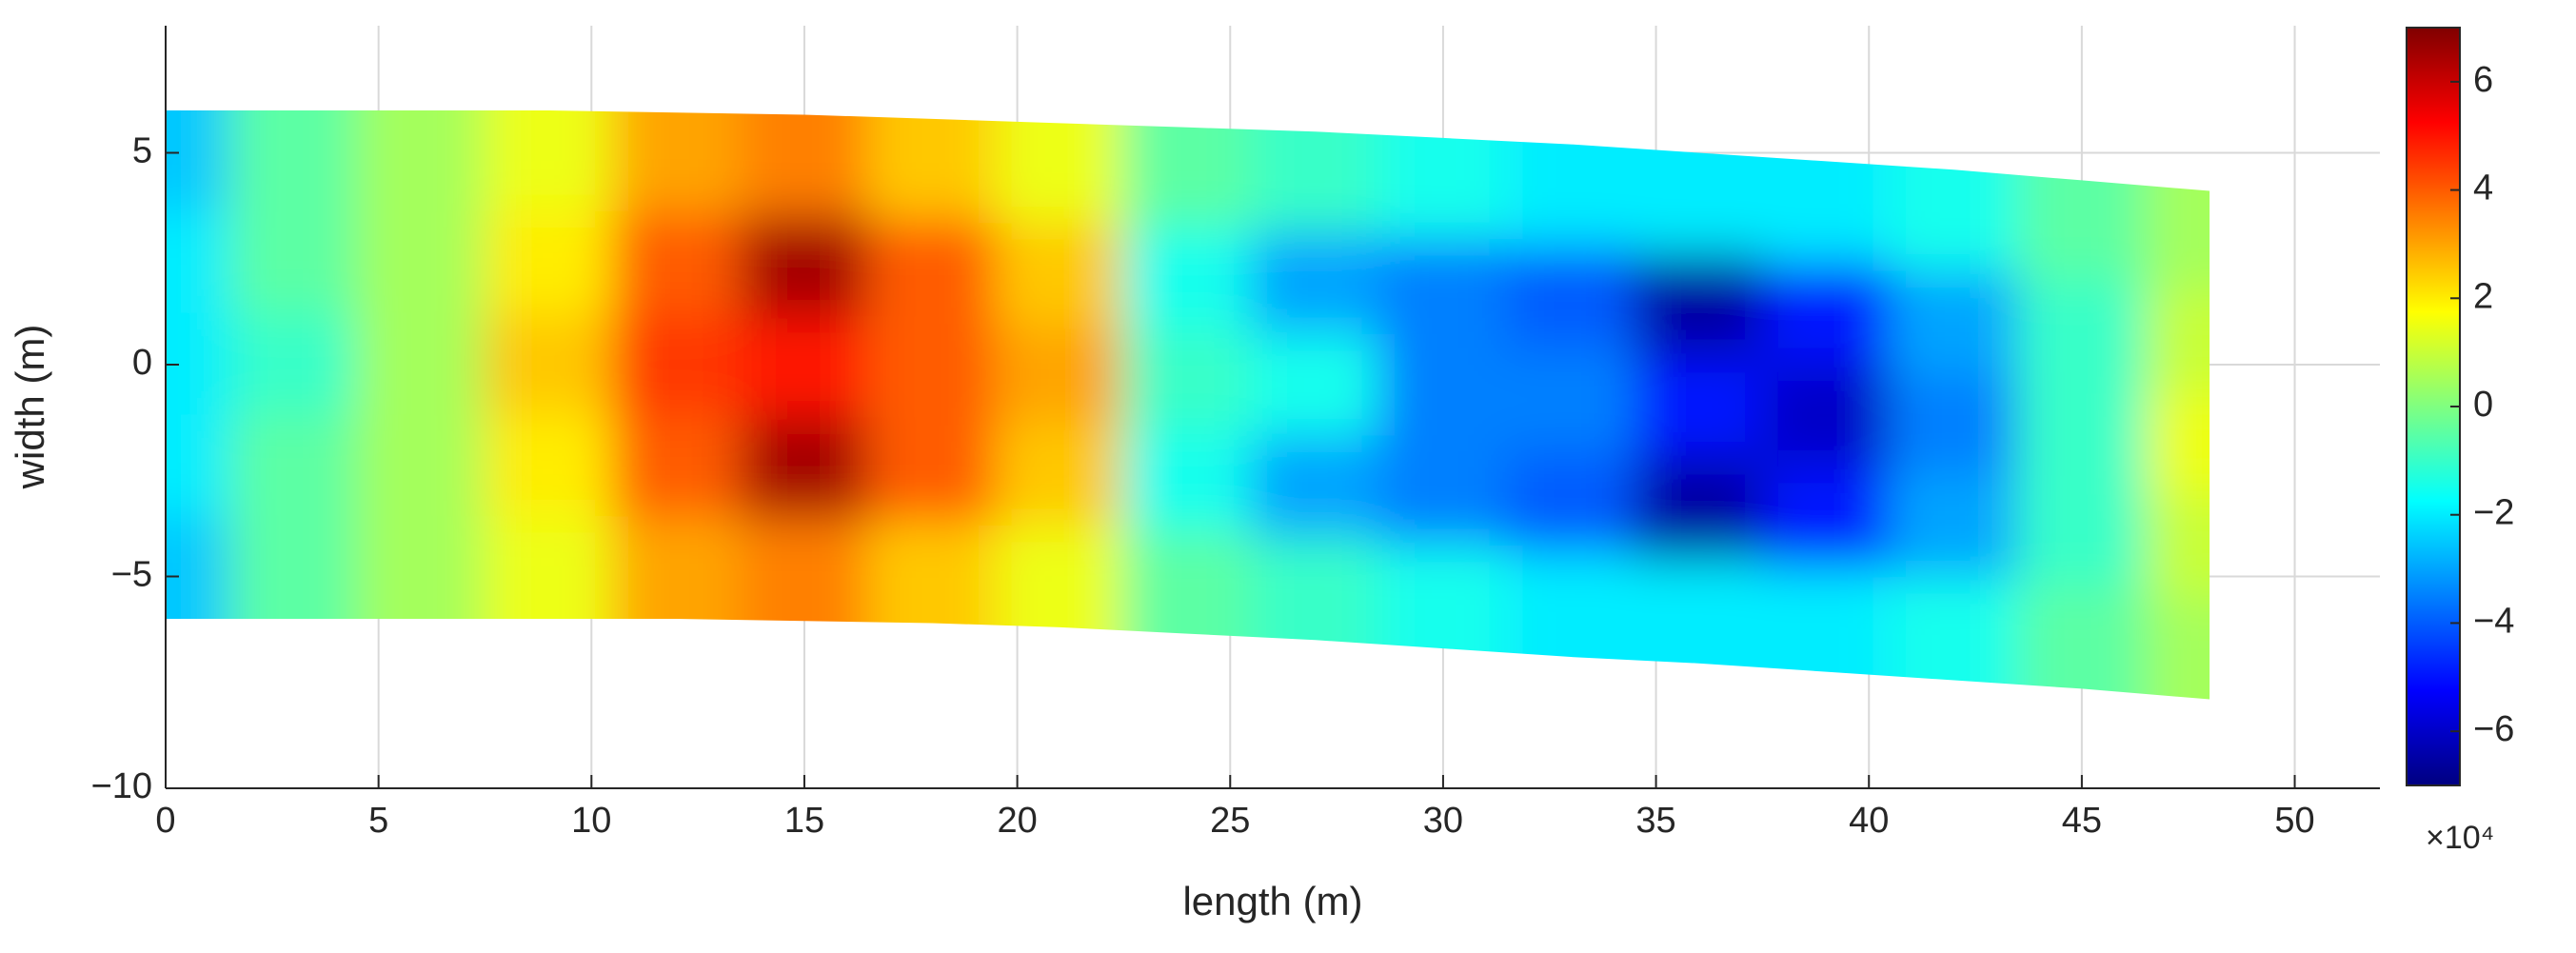  Describe the element at coordinates (1017, 821) in the screenshot. I see `x-tick-label: 20` at that location.